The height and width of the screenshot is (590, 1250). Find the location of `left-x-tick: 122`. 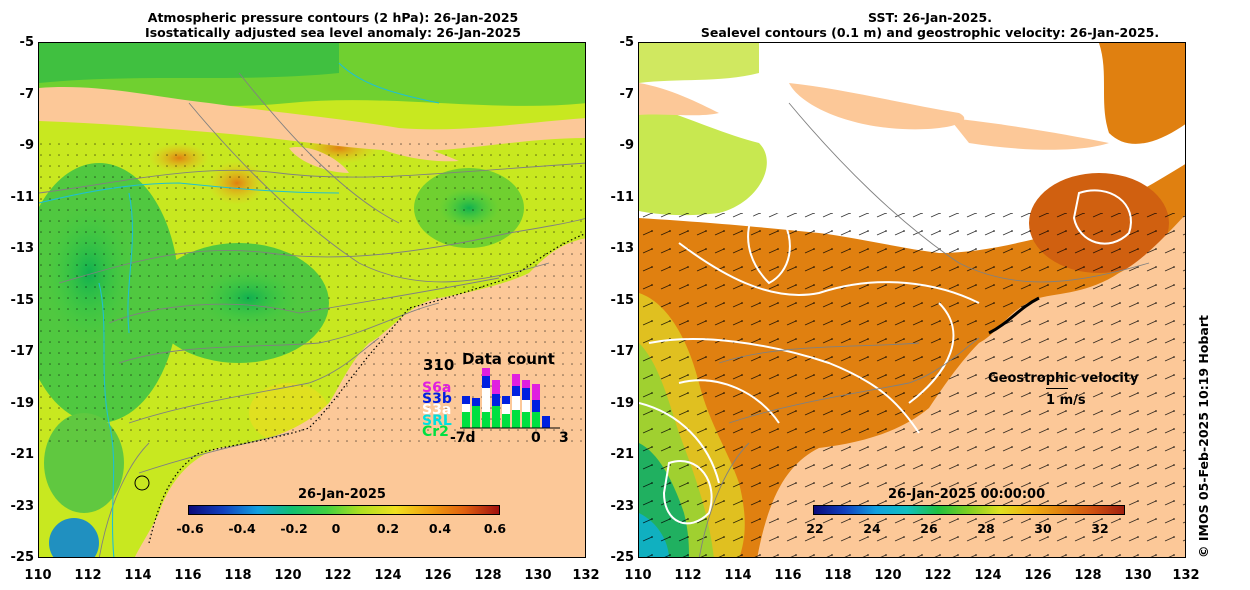

left-x-tick: 122 is located at coordinates (338, 575).